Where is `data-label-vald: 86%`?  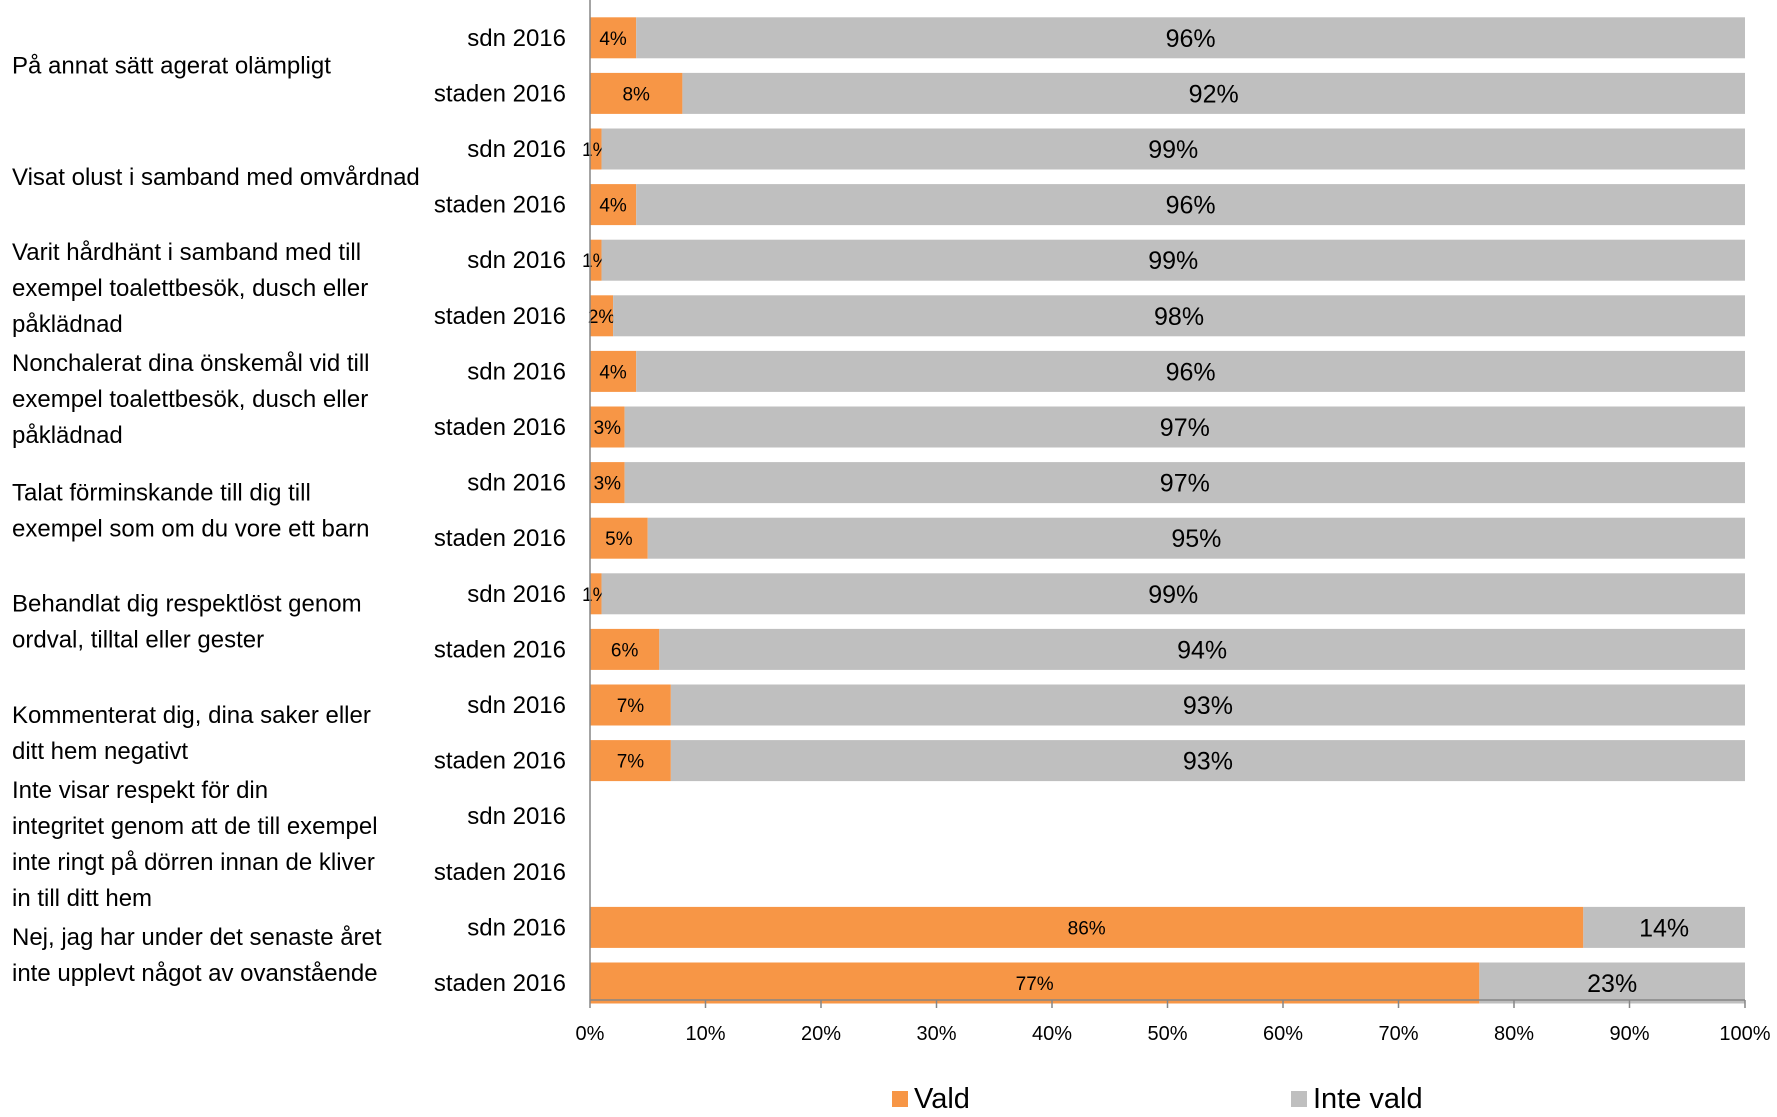 data-label-vald: 86% is located at coordinates (1087, 928).